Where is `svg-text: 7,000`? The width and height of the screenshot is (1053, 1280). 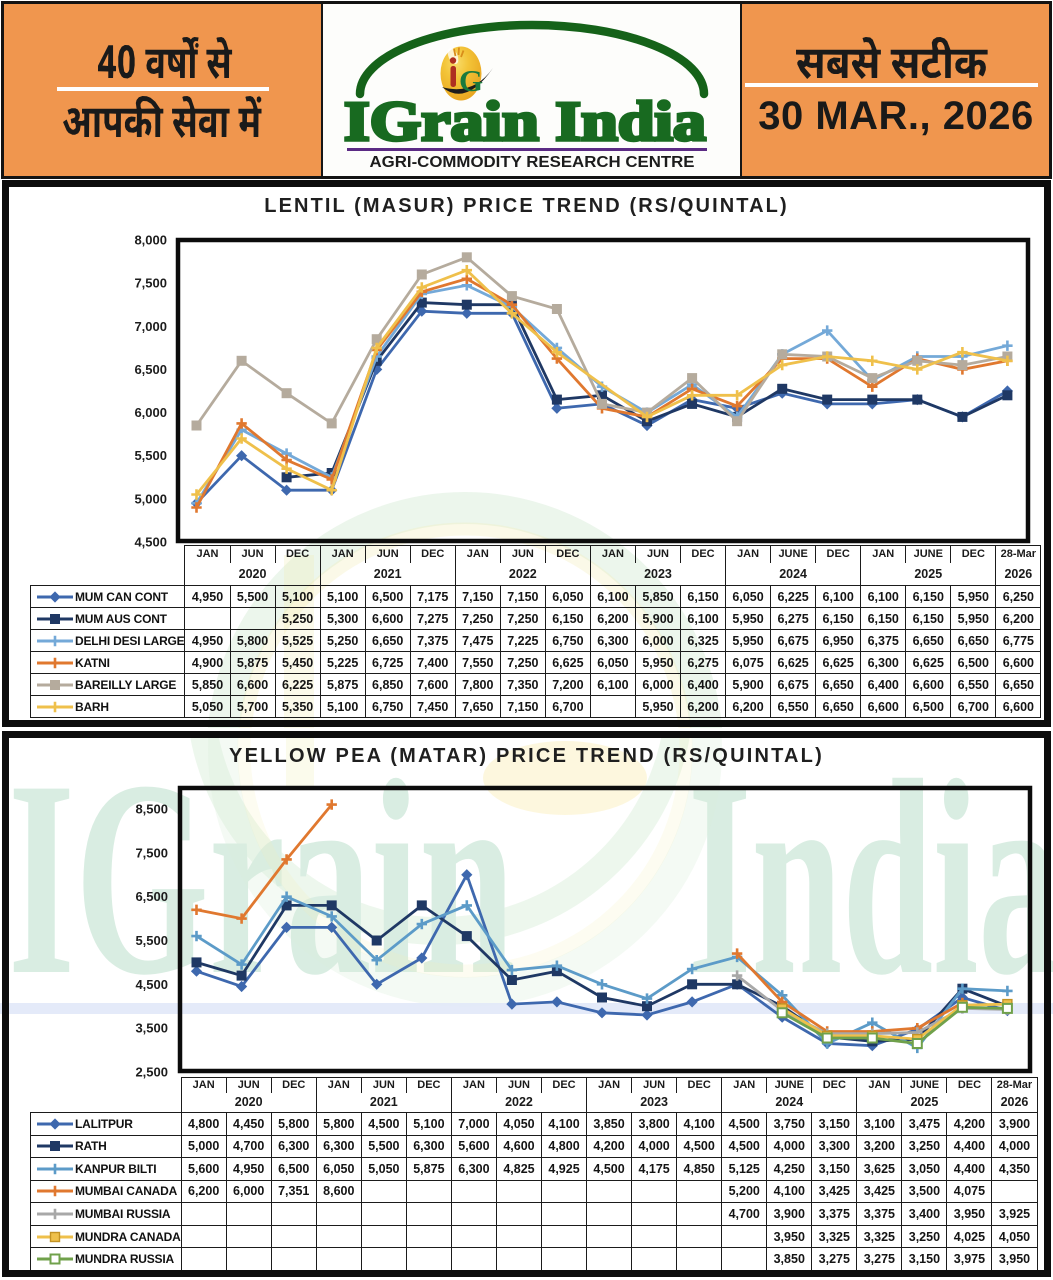 svg-text: 7,000 is located at coordinates (150, 326).